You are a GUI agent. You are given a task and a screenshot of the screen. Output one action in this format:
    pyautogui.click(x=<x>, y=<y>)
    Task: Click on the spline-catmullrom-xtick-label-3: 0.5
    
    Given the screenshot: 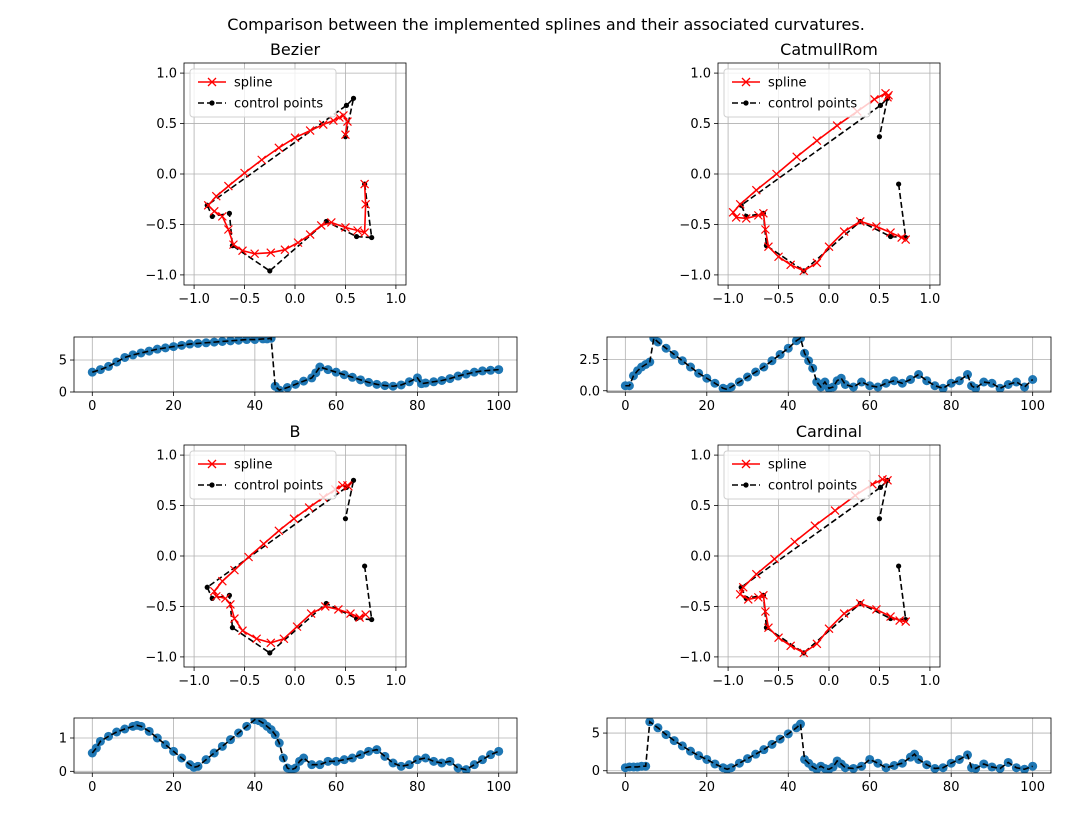 What is the action you would take?
    pyautogui.click(x=879, y=299)
    